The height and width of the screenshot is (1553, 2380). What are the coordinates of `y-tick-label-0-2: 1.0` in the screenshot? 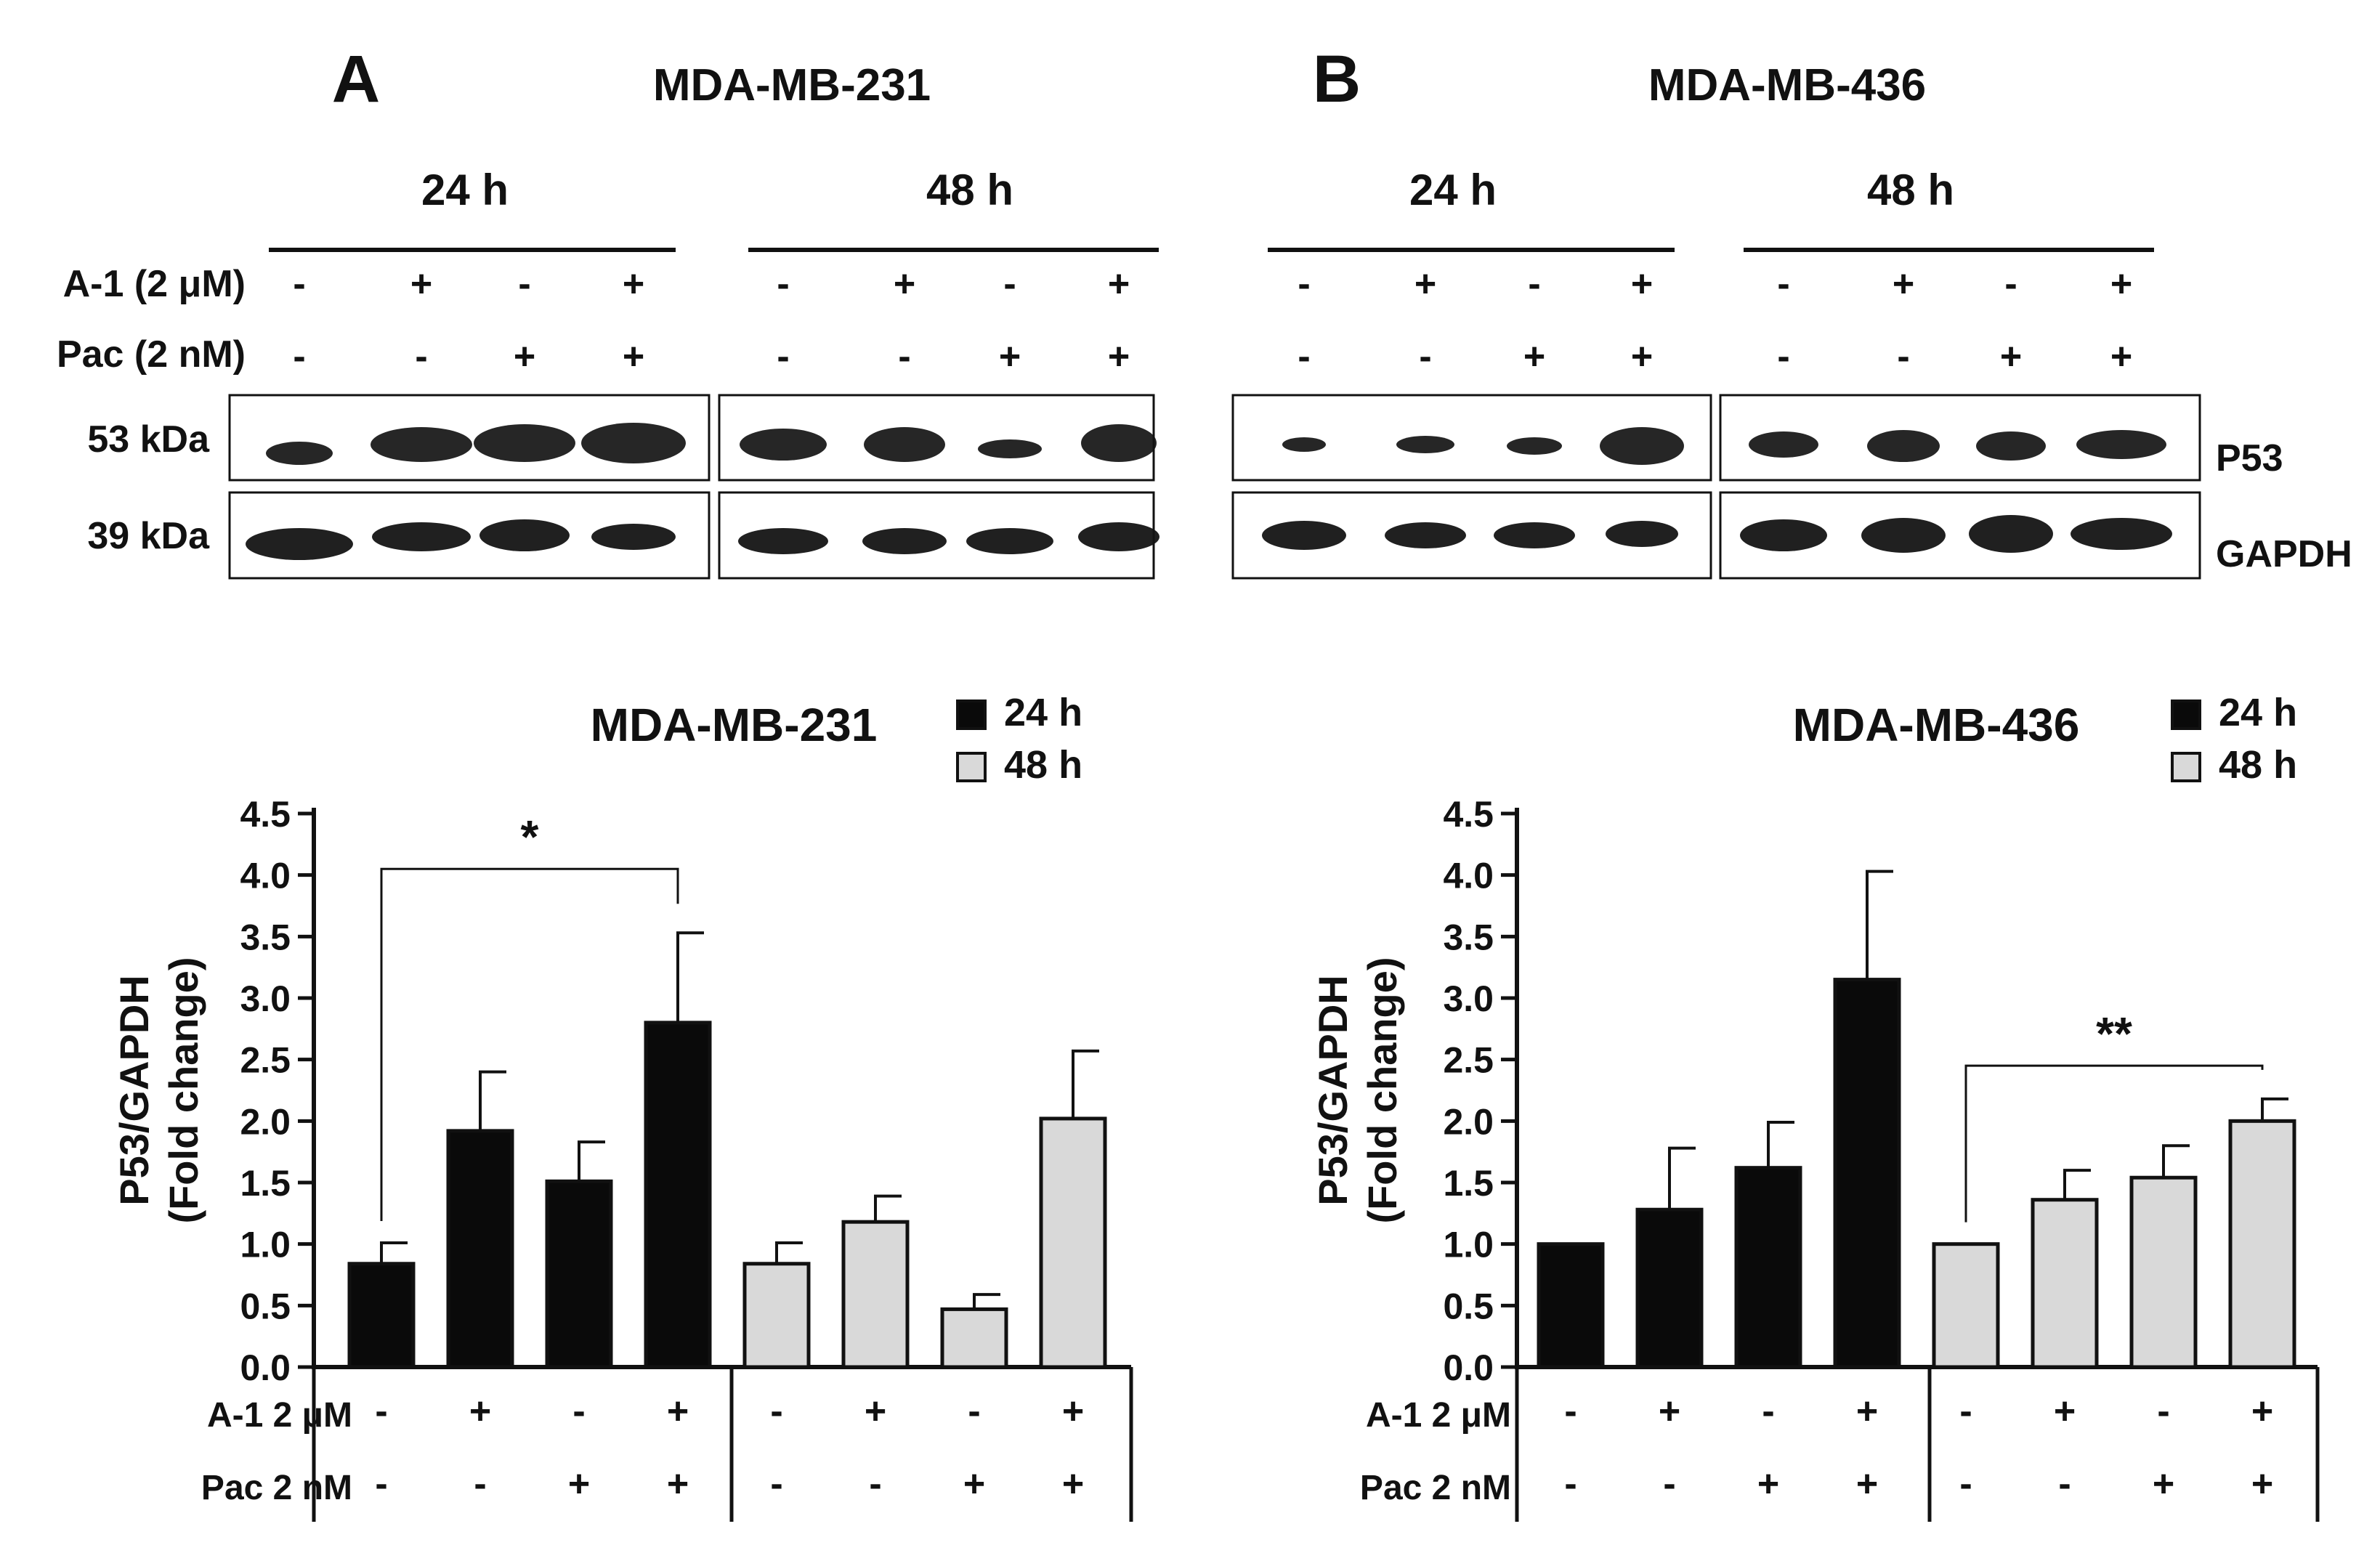 It's located at (265, 1245).